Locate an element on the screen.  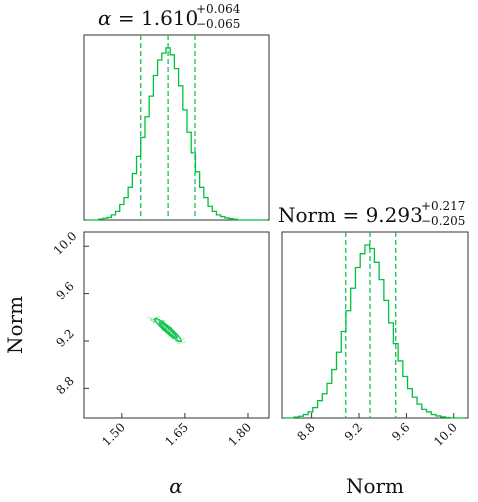
alpha-title-median: 1.610 is located at coordinates (169, 18).